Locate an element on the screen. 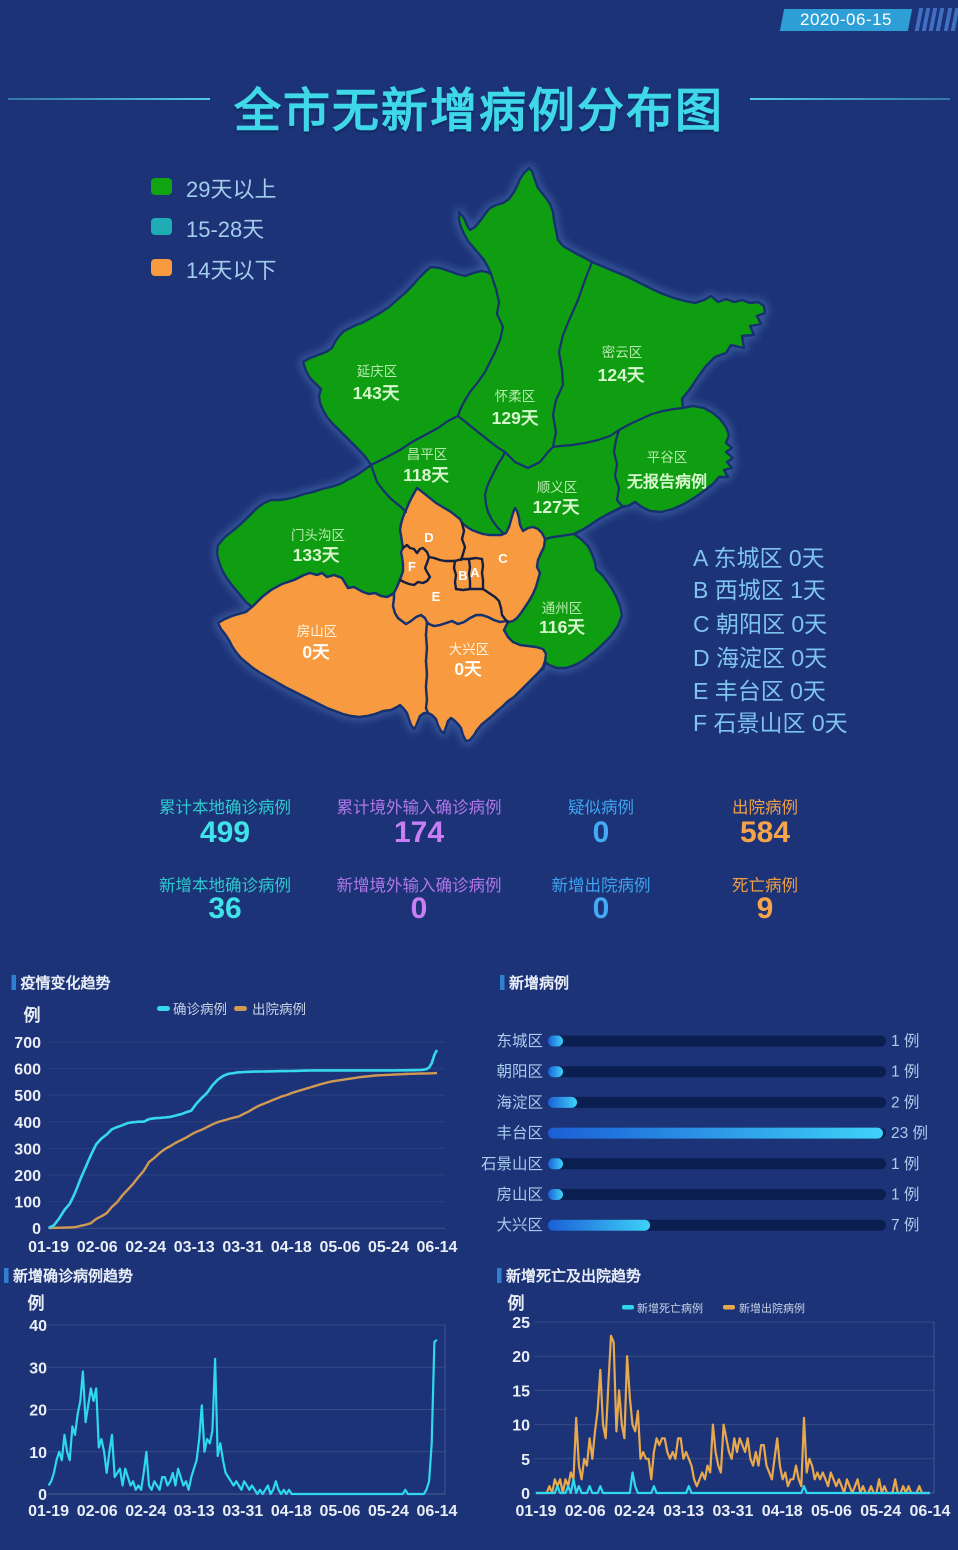  svg-text: 600 is located at coordinates (27, 1070).